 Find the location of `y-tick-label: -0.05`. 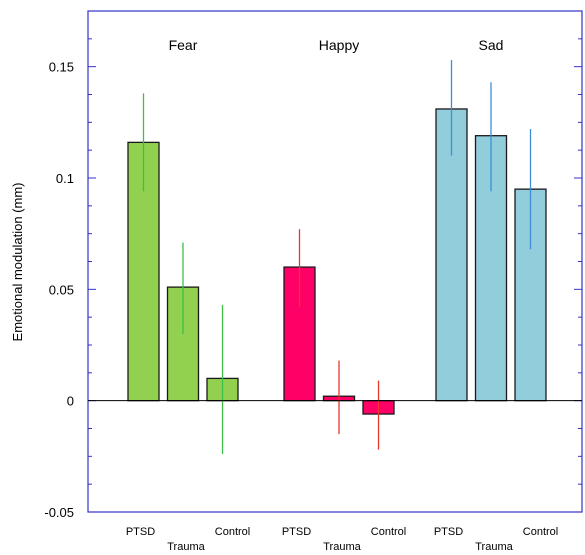

y-tick-label: -0.05 is located at coordinates (59, 512).